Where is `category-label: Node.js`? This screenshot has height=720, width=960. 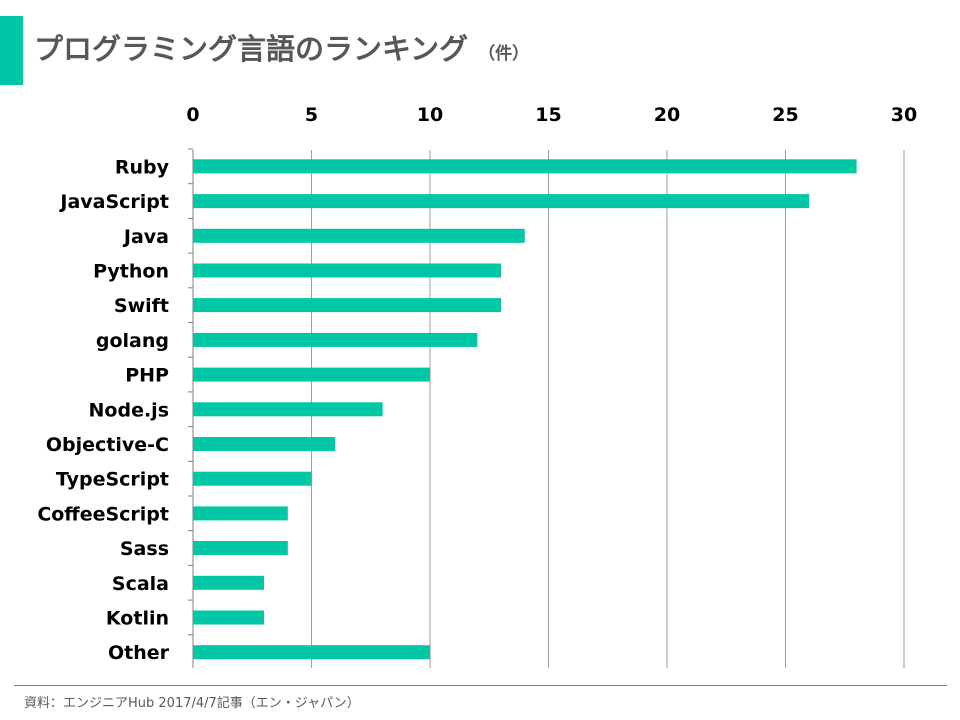 category-label: Node.js is located at coordinates (129, 410).